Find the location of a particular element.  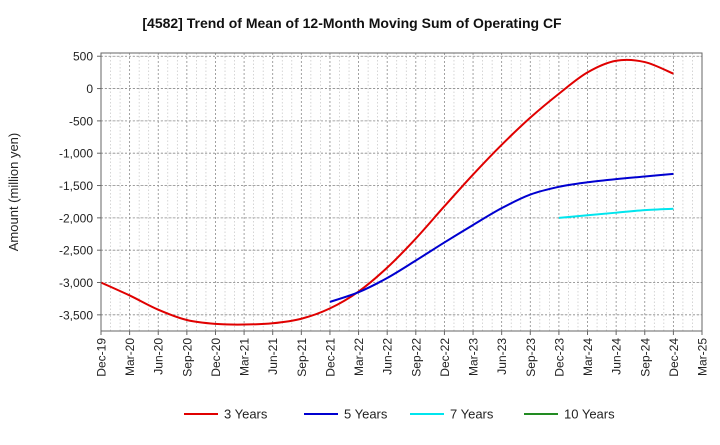

x-tick-label: Mar-23 is located at coordinates (474, 357).